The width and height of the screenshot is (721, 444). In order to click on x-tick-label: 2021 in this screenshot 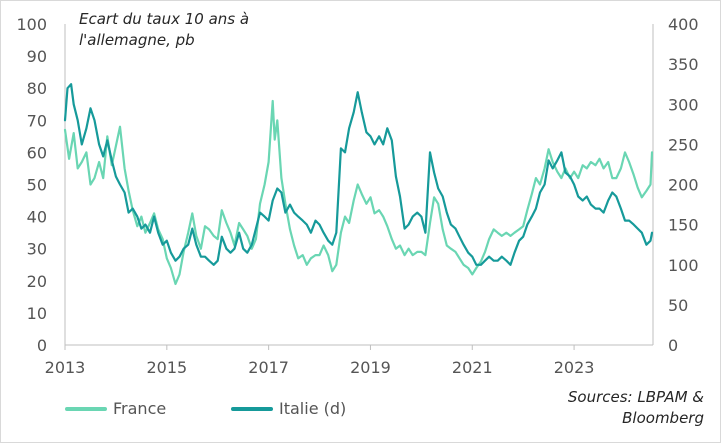, I will do `click(472, 367)`.